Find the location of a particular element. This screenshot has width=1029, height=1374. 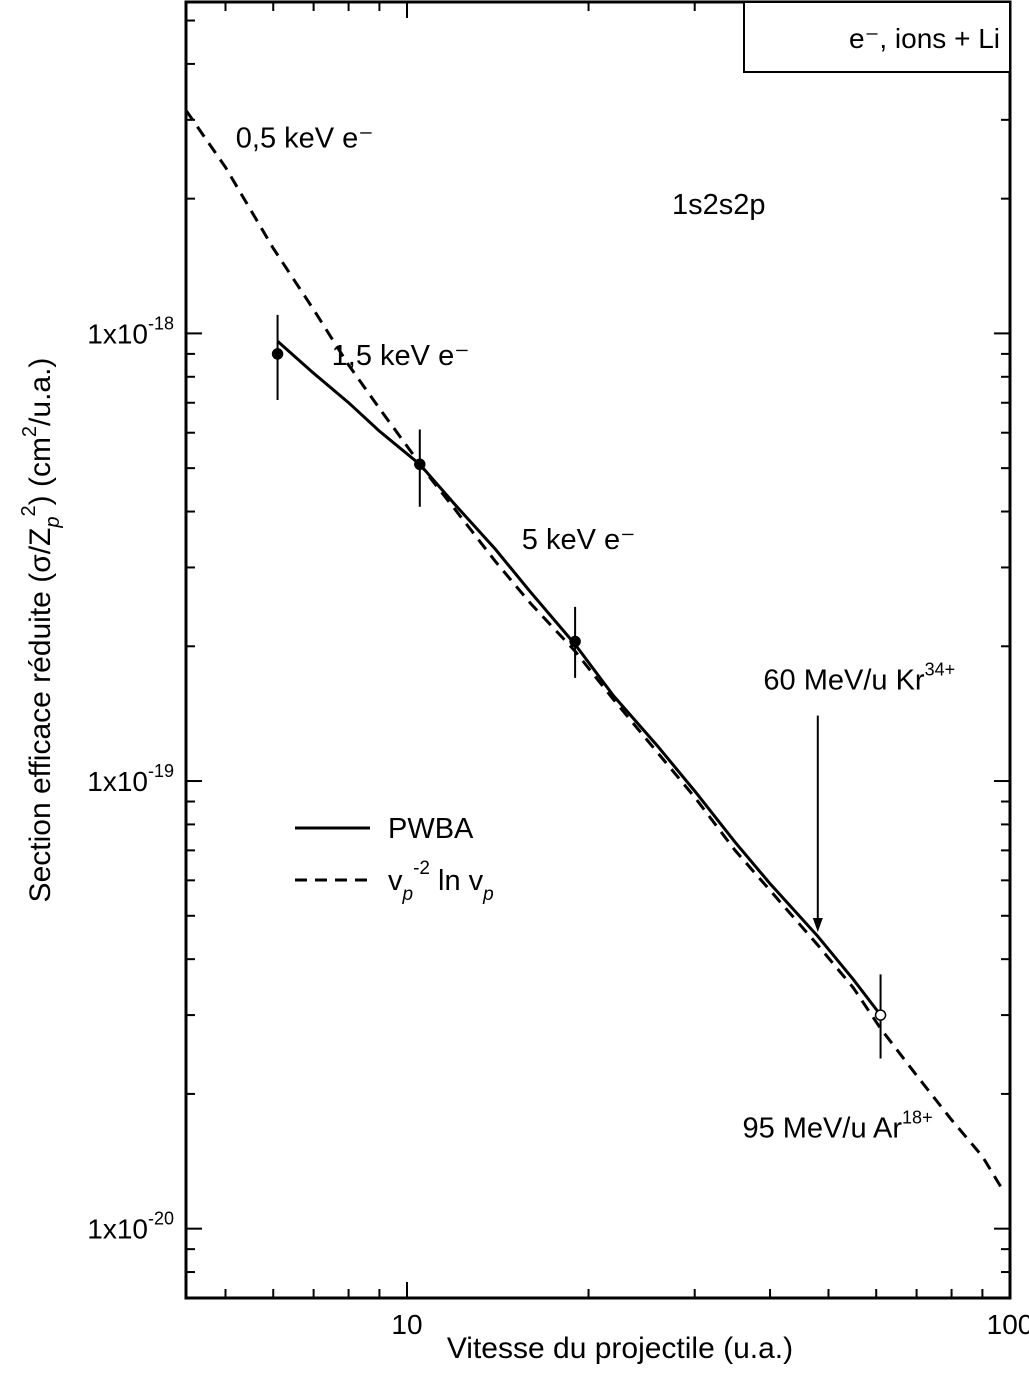

ann-15kev: 1,5 keV e⁻ is located at coordinates (401, 356).